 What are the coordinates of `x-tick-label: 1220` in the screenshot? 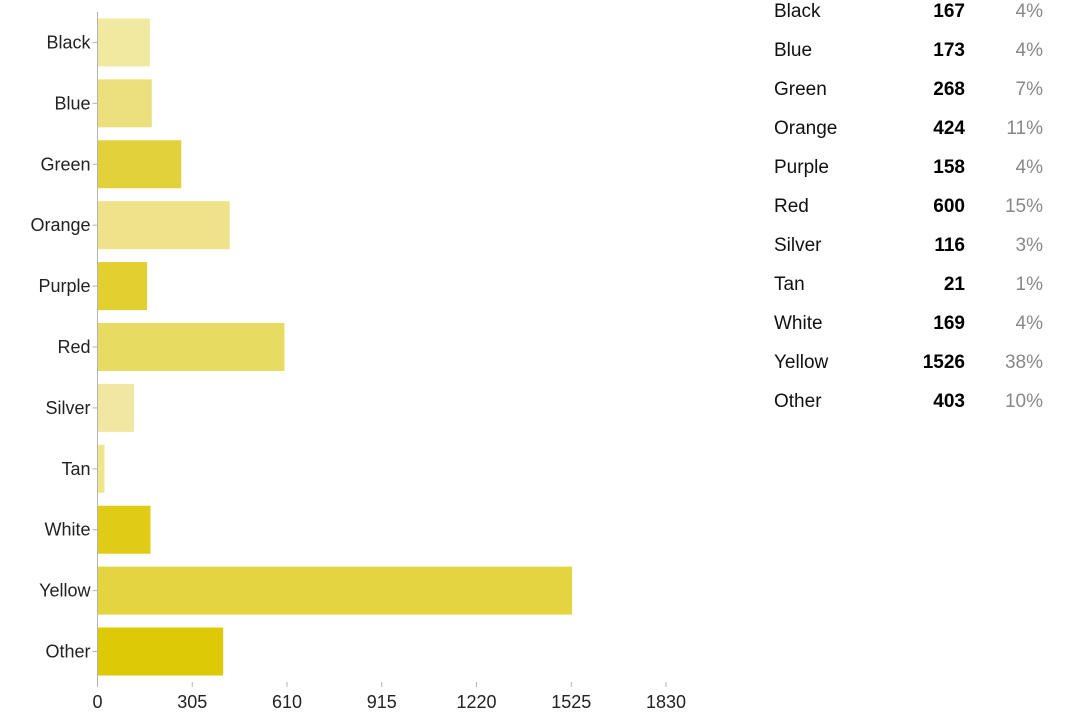 It's located at (476, 702).